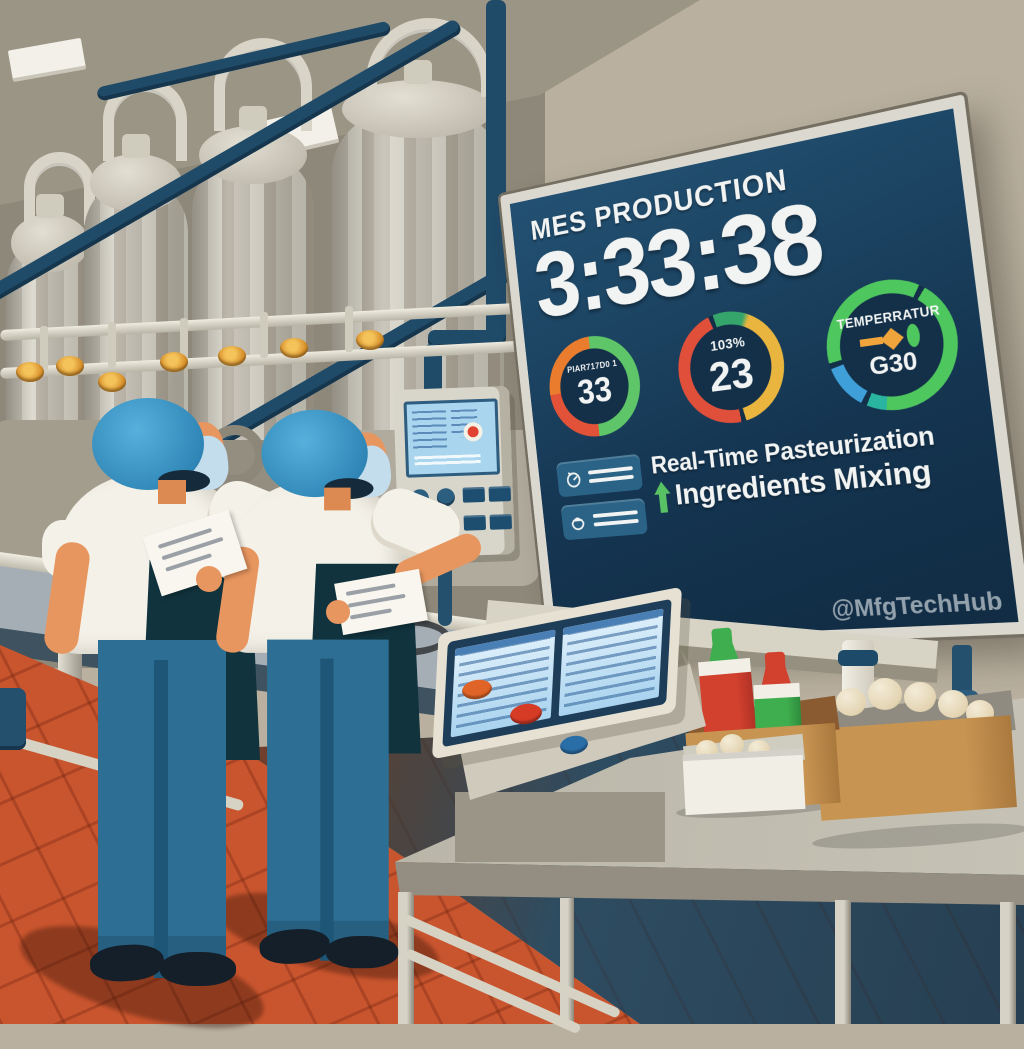 This screenshot has width=1024, height=1049. I want to click on kettle-icon, so click(578, 522).